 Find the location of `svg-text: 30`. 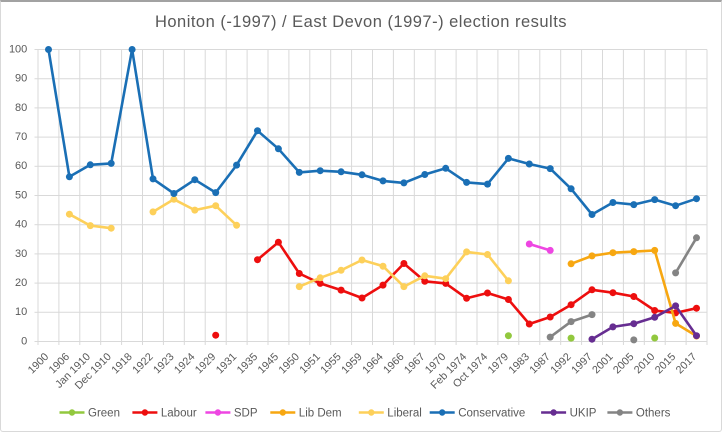

svg-text: 30 is located at coordinates (21, 254).